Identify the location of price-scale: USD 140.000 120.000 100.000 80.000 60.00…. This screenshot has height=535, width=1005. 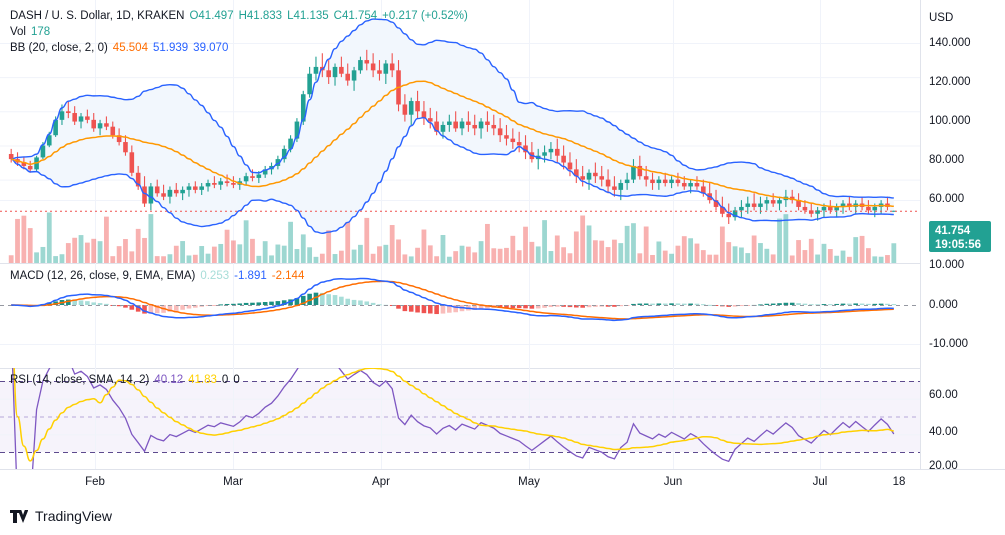
(962, 236).